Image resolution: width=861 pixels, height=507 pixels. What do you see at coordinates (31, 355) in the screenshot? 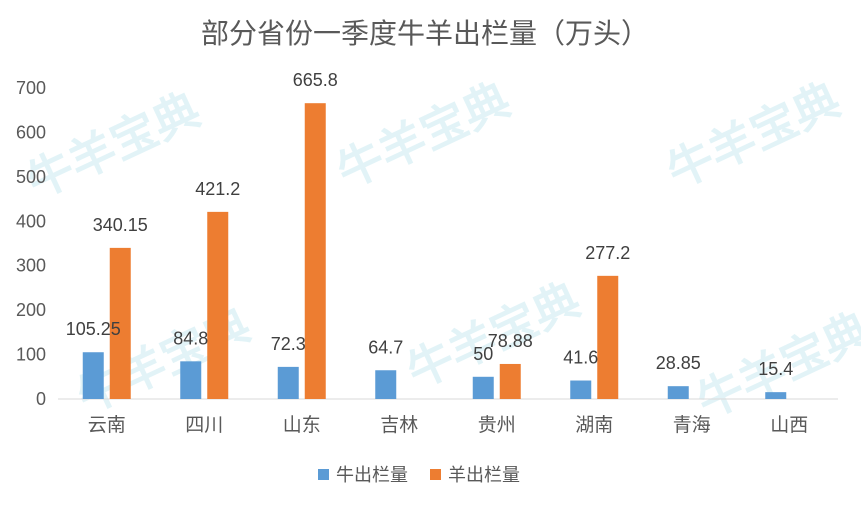
I see `y-tick-label: 100` at bounding box center [31, 355].